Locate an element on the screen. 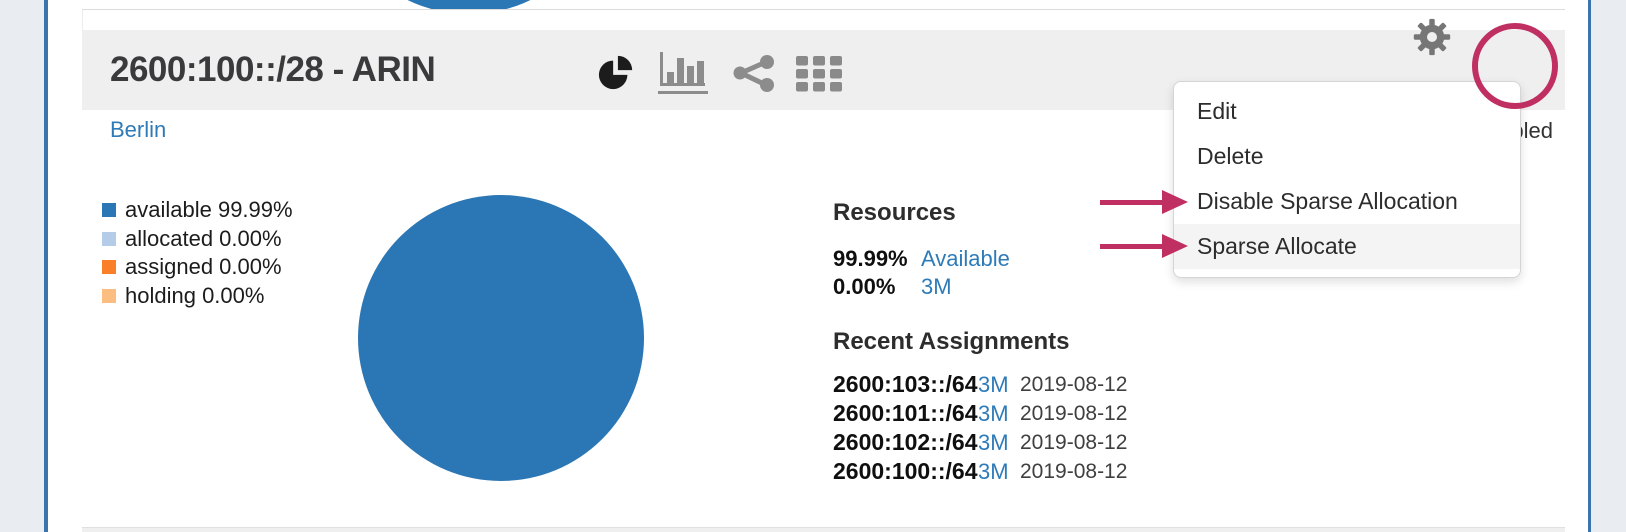 The height and width of the screenshot is (532, 1626). legend-item-available: available 99.99% is located at coordinates (197, 210).